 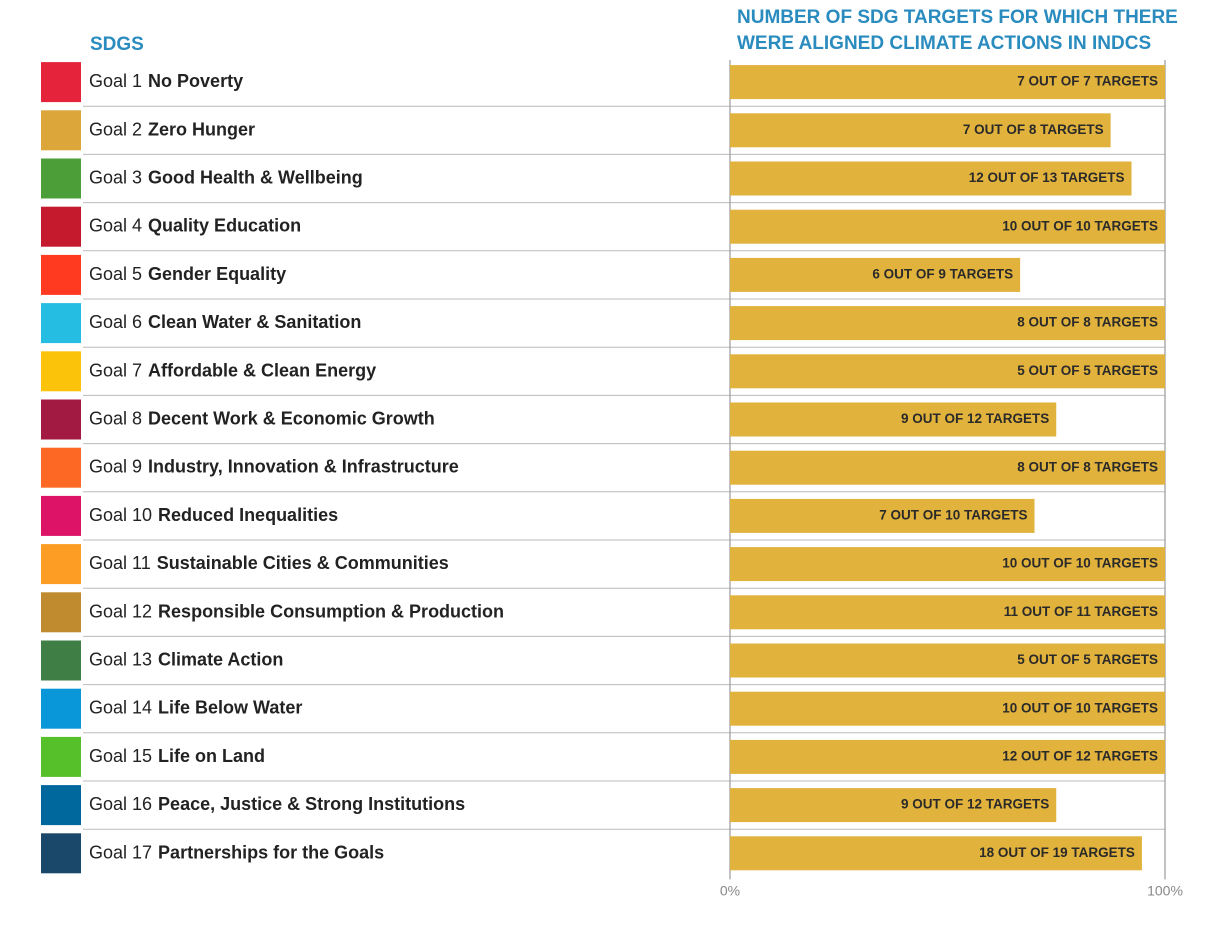 I want to click on goal-number: Goal 11, so click(x=120, y=563).